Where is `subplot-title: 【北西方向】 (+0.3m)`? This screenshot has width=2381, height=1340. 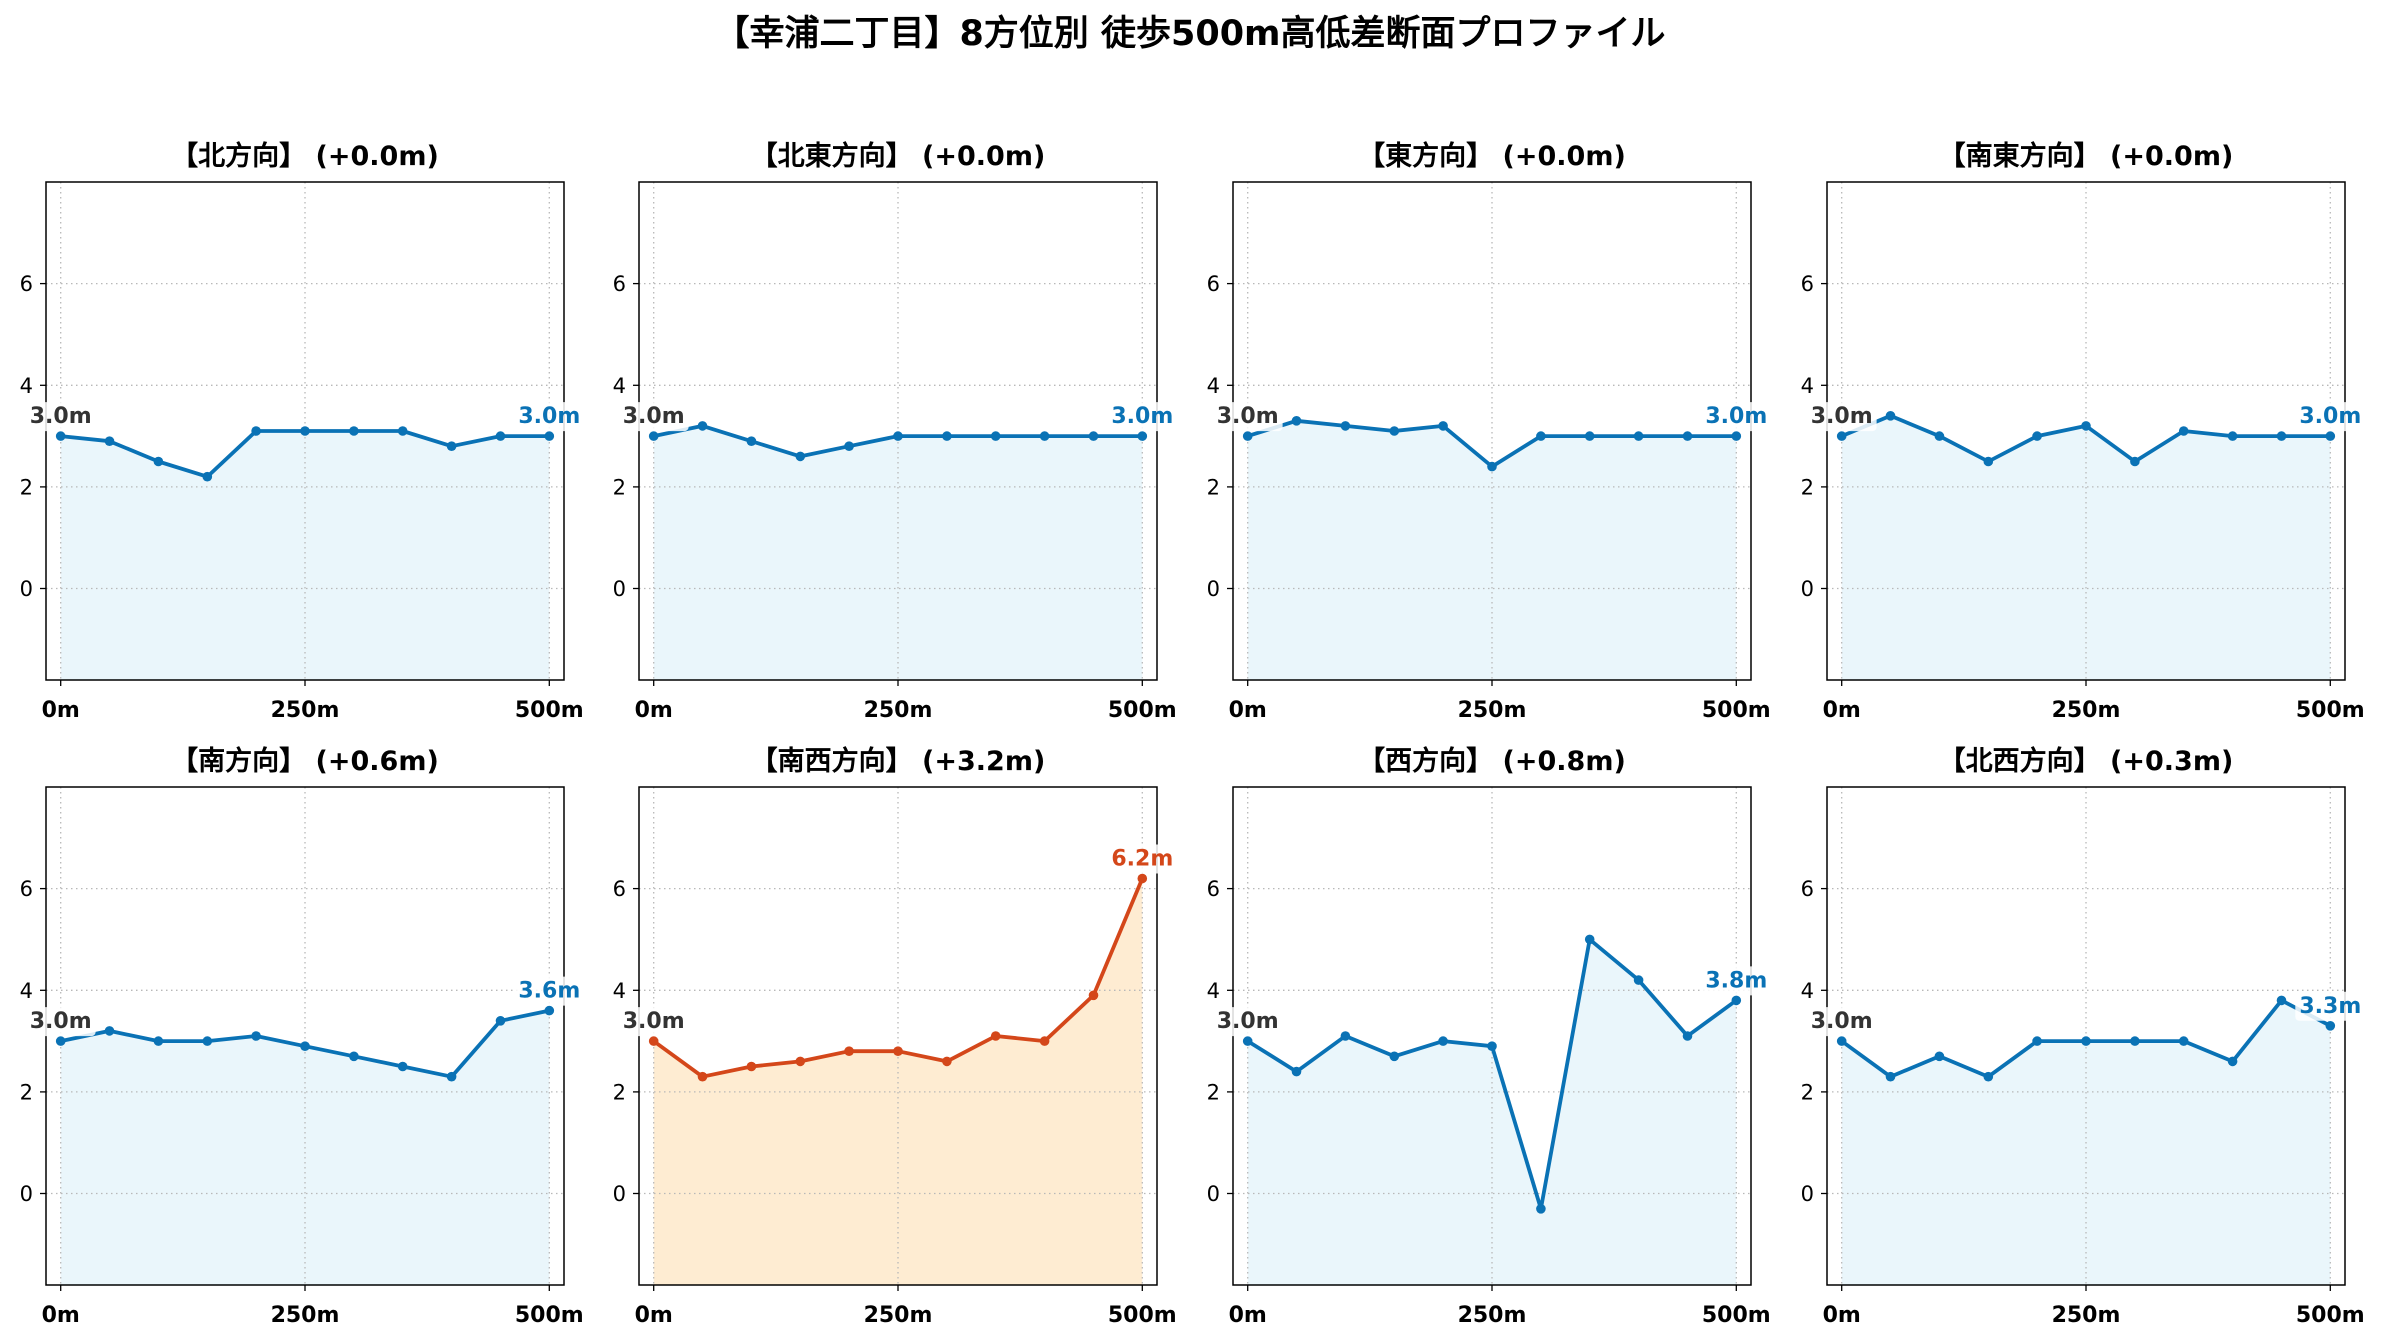
subplot-title: 【北西方向】 (+0.3m) is located at coordinates (2086, 761).